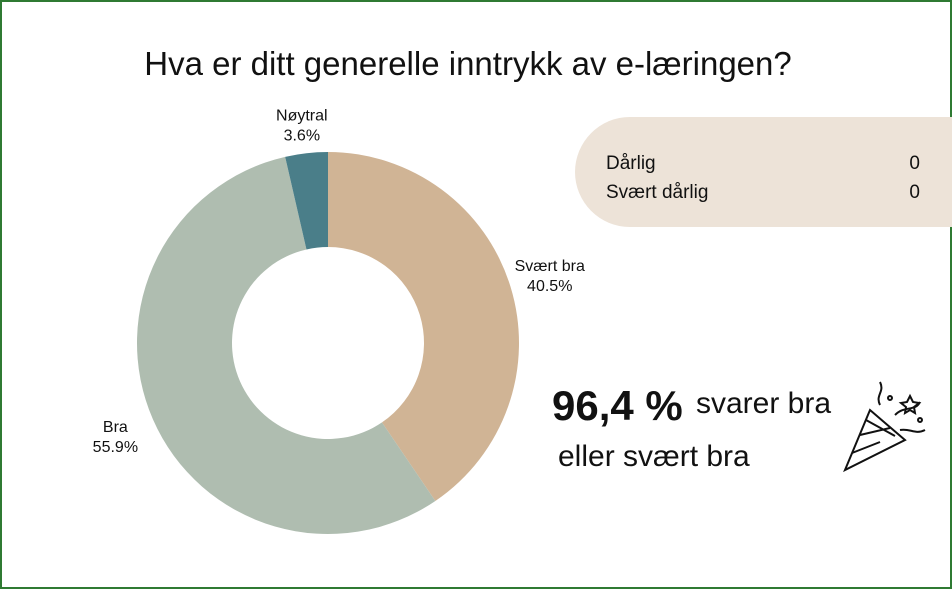 The image size is (952, 589). I want to click on callout-text: svarer bra, so click(763, 403).